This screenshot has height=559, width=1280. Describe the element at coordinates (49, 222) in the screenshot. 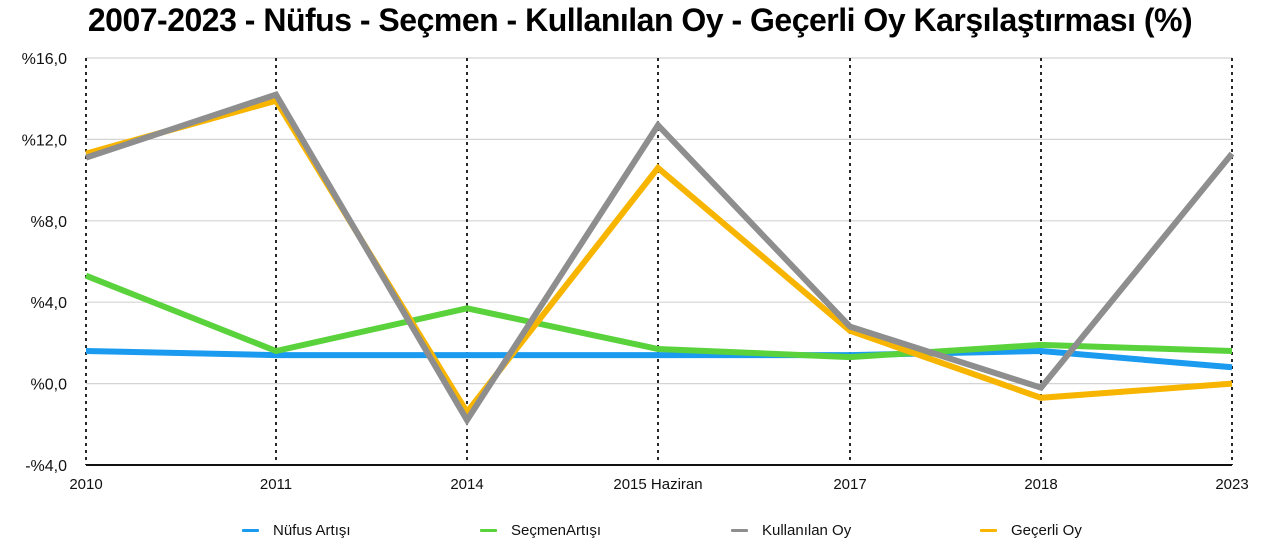

I see `y-tick-label: %8,0` at that location.